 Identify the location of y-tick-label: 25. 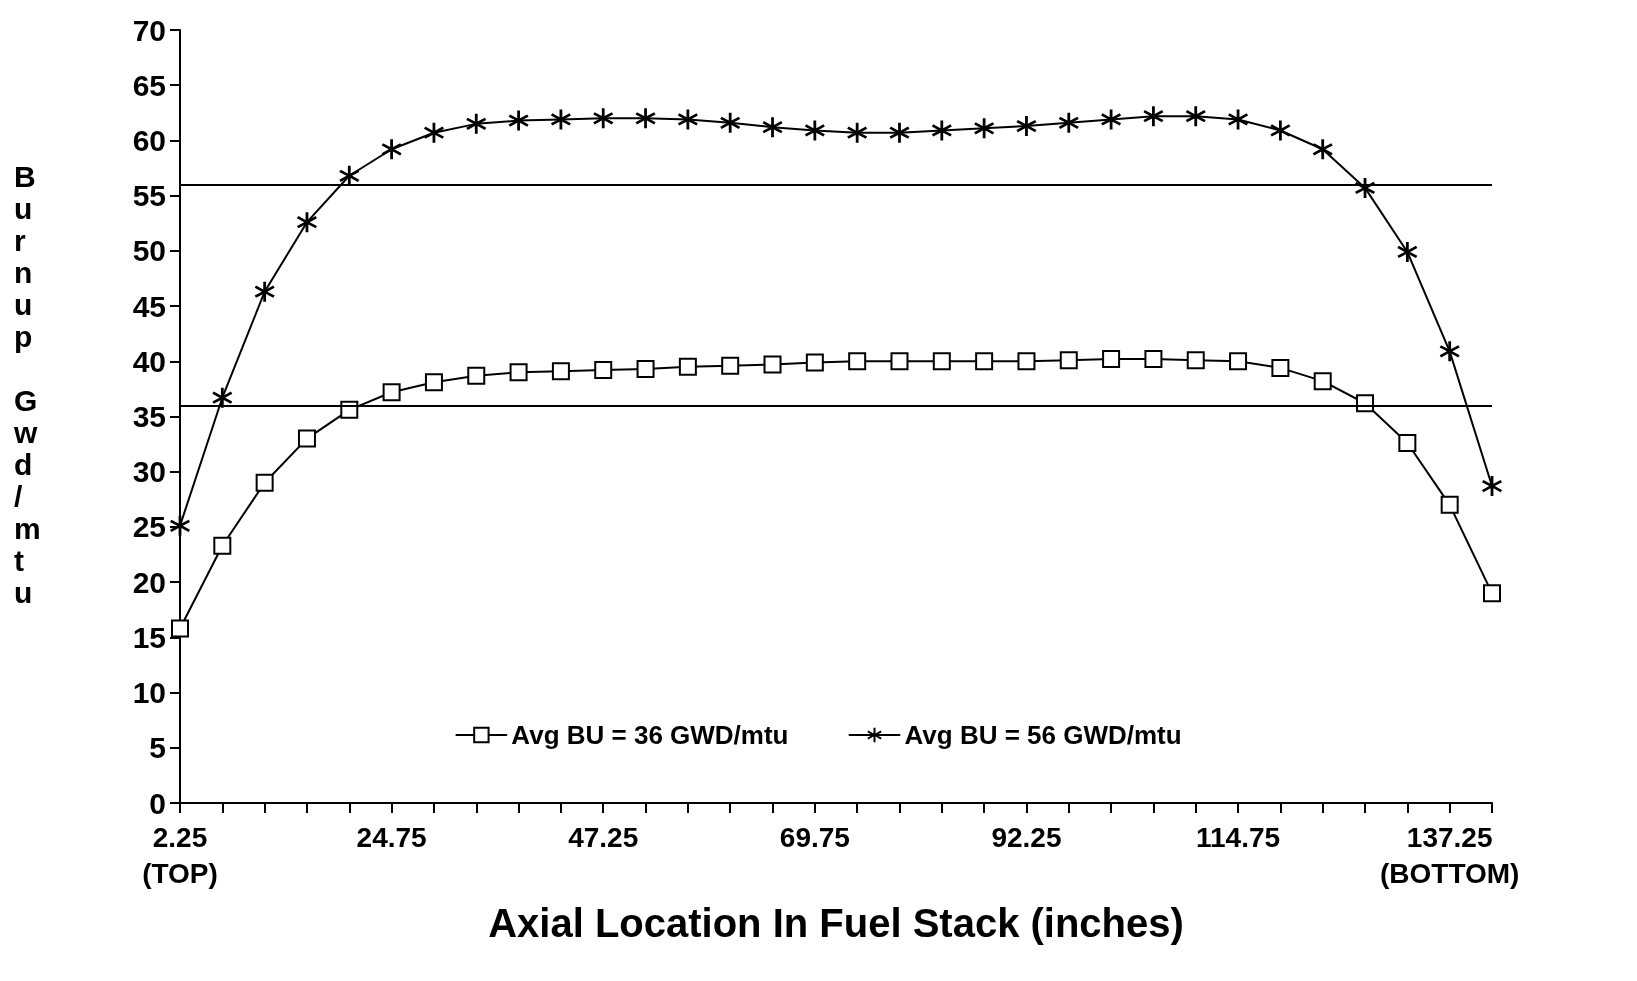
(149, 527).